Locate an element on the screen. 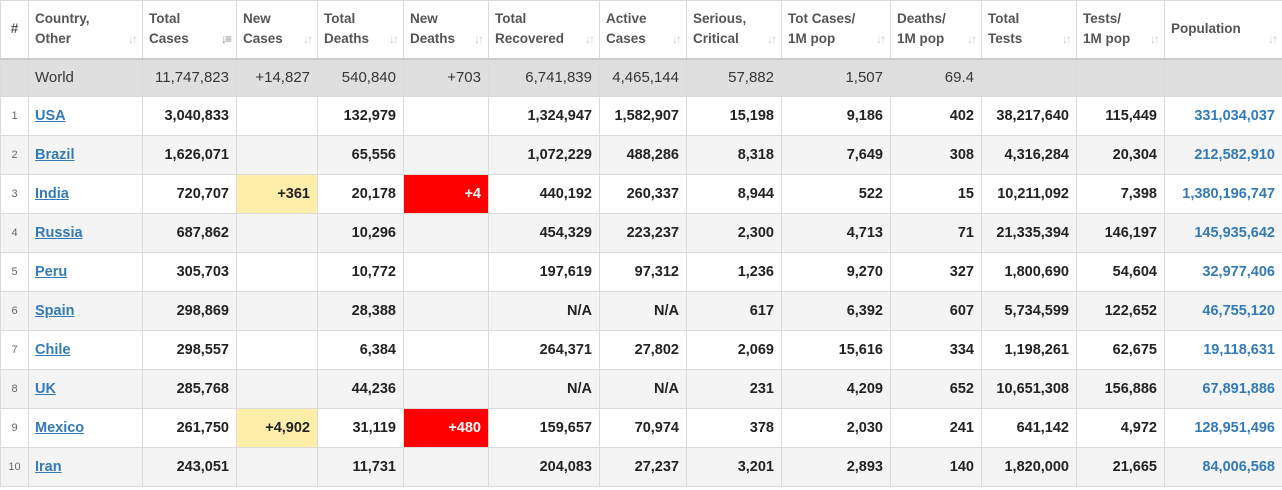 The width and height of the screenshot is (1282, 490). cell-tot-cases-per-1m: 4,713 is located at coordinates (836, 233).